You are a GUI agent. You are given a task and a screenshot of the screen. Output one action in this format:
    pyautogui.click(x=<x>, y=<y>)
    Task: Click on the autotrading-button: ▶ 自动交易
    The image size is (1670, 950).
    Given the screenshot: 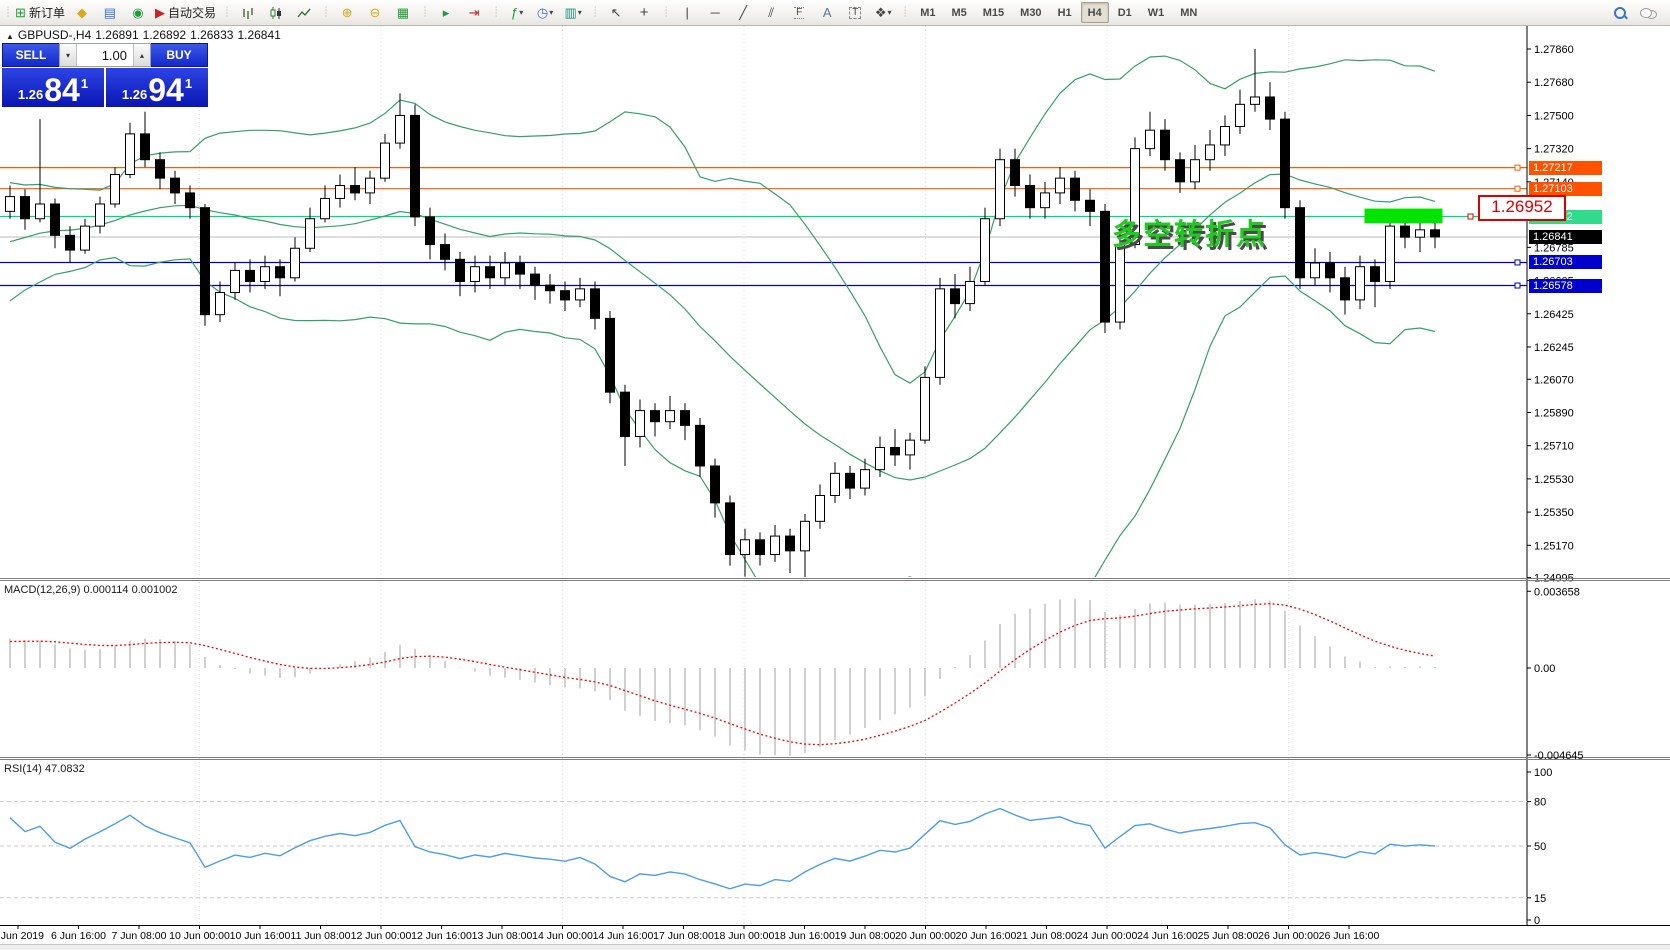 What is the action you would take?
    pyautogui.click(x=185, y=12)
    